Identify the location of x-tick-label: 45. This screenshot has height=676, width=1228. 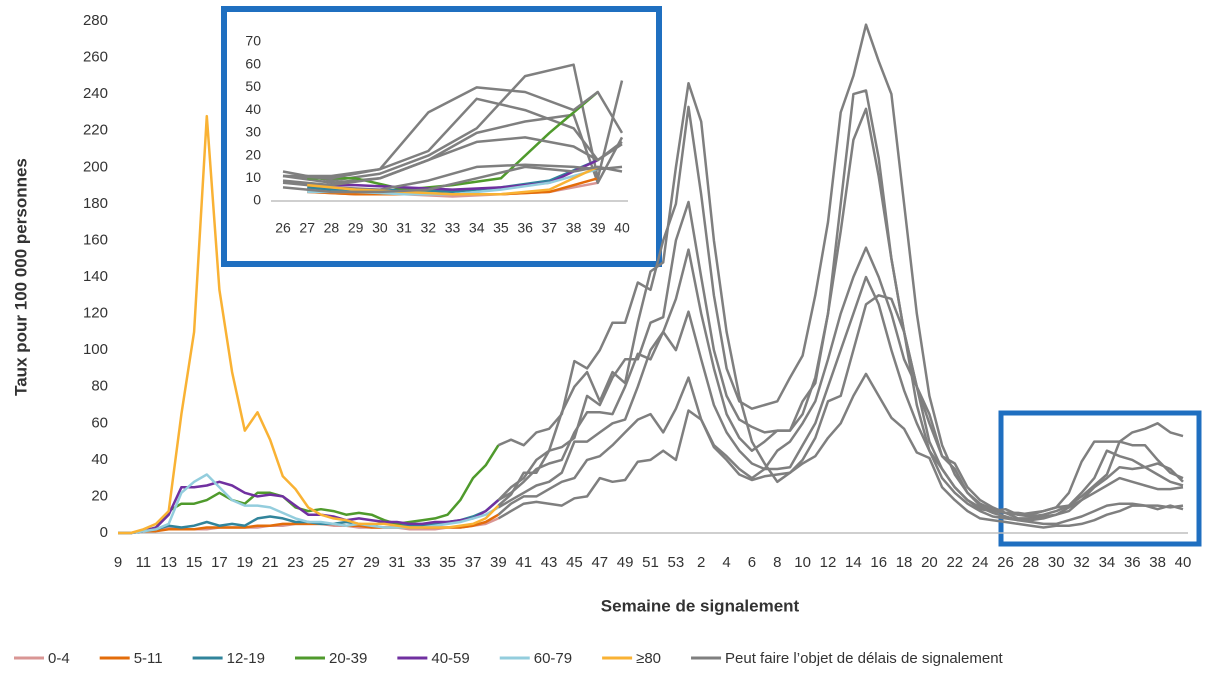
(574, 562).